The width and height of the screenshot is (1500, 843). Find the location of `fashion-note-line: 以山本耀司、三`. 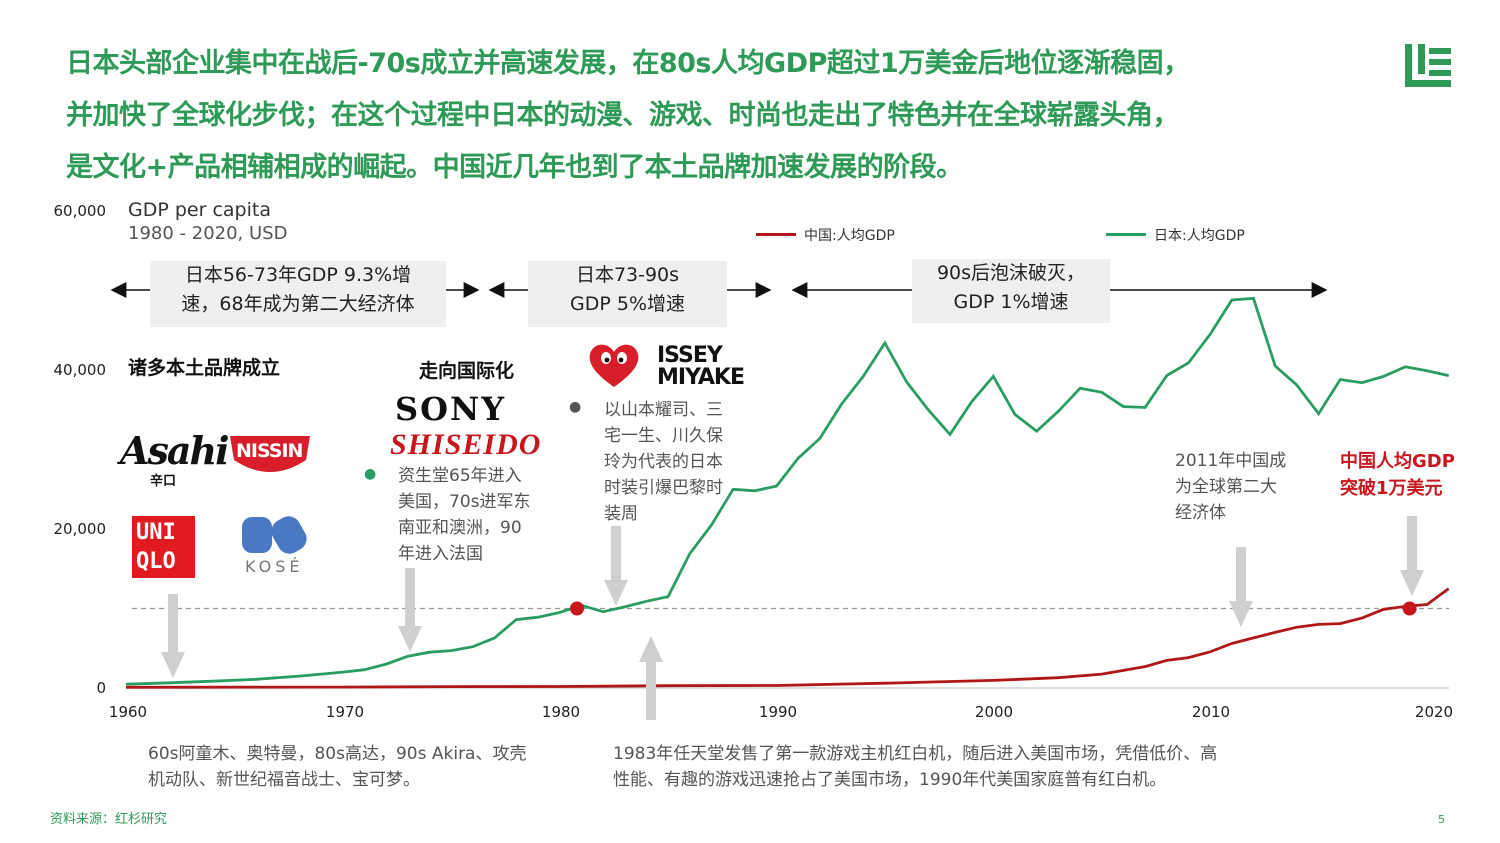

fashion-note-line: 以山本耀司、三 is located at coordinates (663, 410).